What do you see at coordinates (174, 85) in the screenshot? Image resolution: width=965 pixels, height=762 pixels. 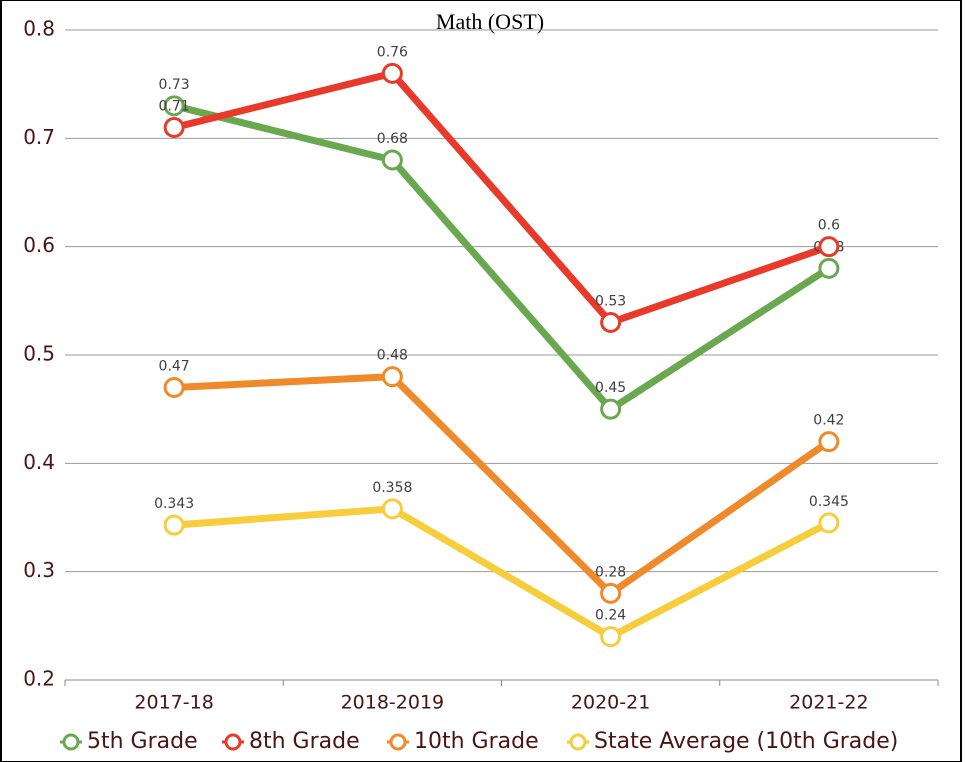 I see `data-label: 0.73` at bounding box center [174, 85].